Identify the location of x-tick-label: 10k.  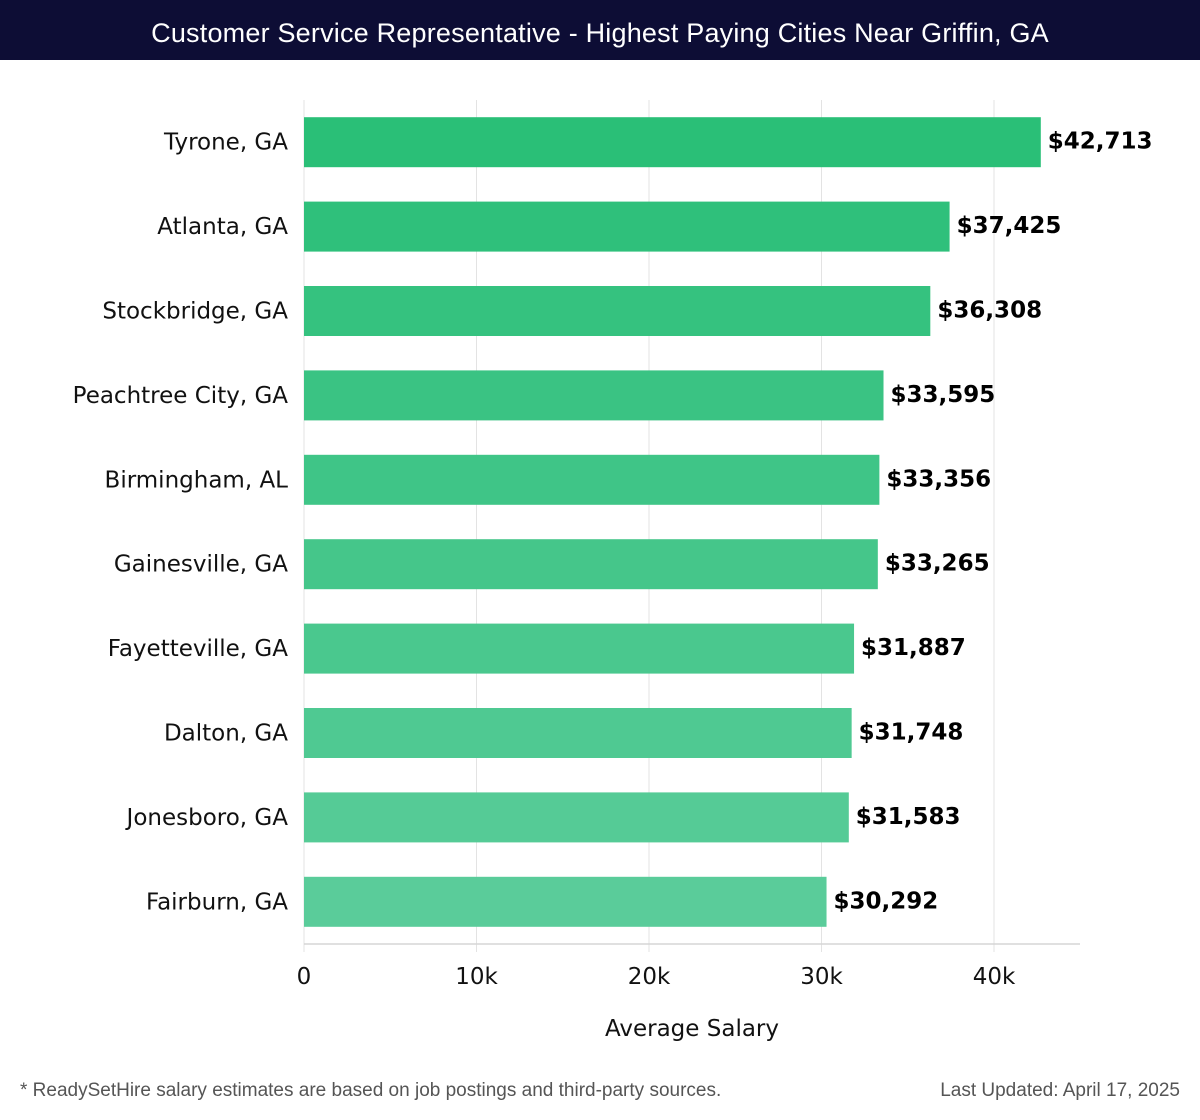
(476, 977).